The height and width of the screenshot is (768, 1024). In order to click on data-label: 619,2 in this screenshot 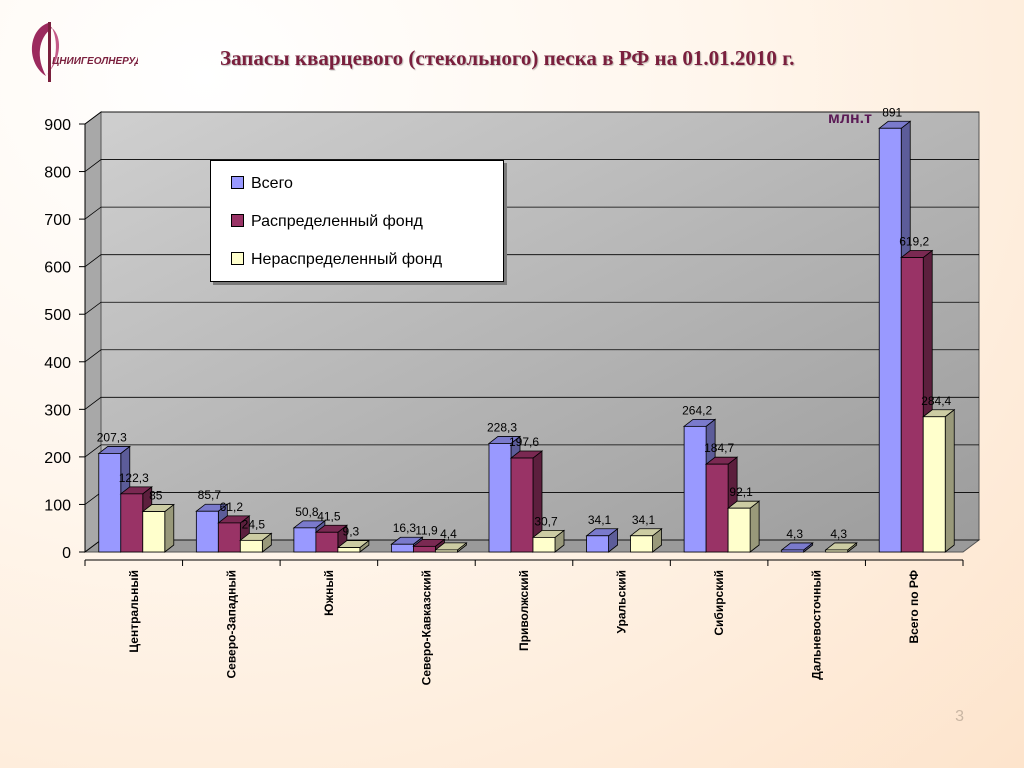, I will do `click(914, 242)`.